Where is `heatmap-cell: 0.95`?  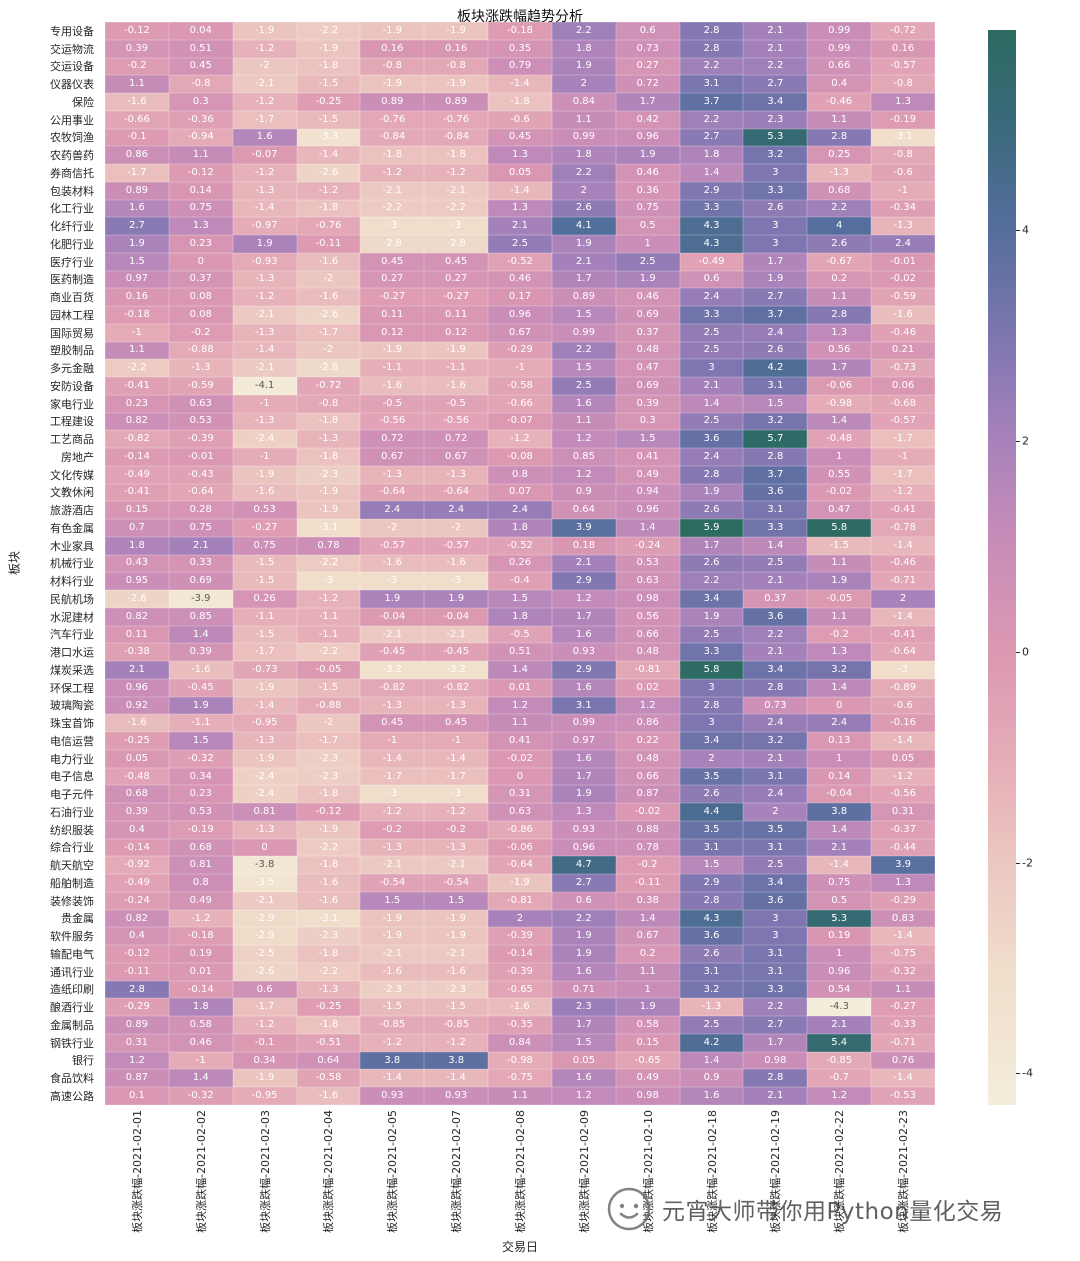 heatmap-cell: 0.95 is located at coordinates (137, 581).